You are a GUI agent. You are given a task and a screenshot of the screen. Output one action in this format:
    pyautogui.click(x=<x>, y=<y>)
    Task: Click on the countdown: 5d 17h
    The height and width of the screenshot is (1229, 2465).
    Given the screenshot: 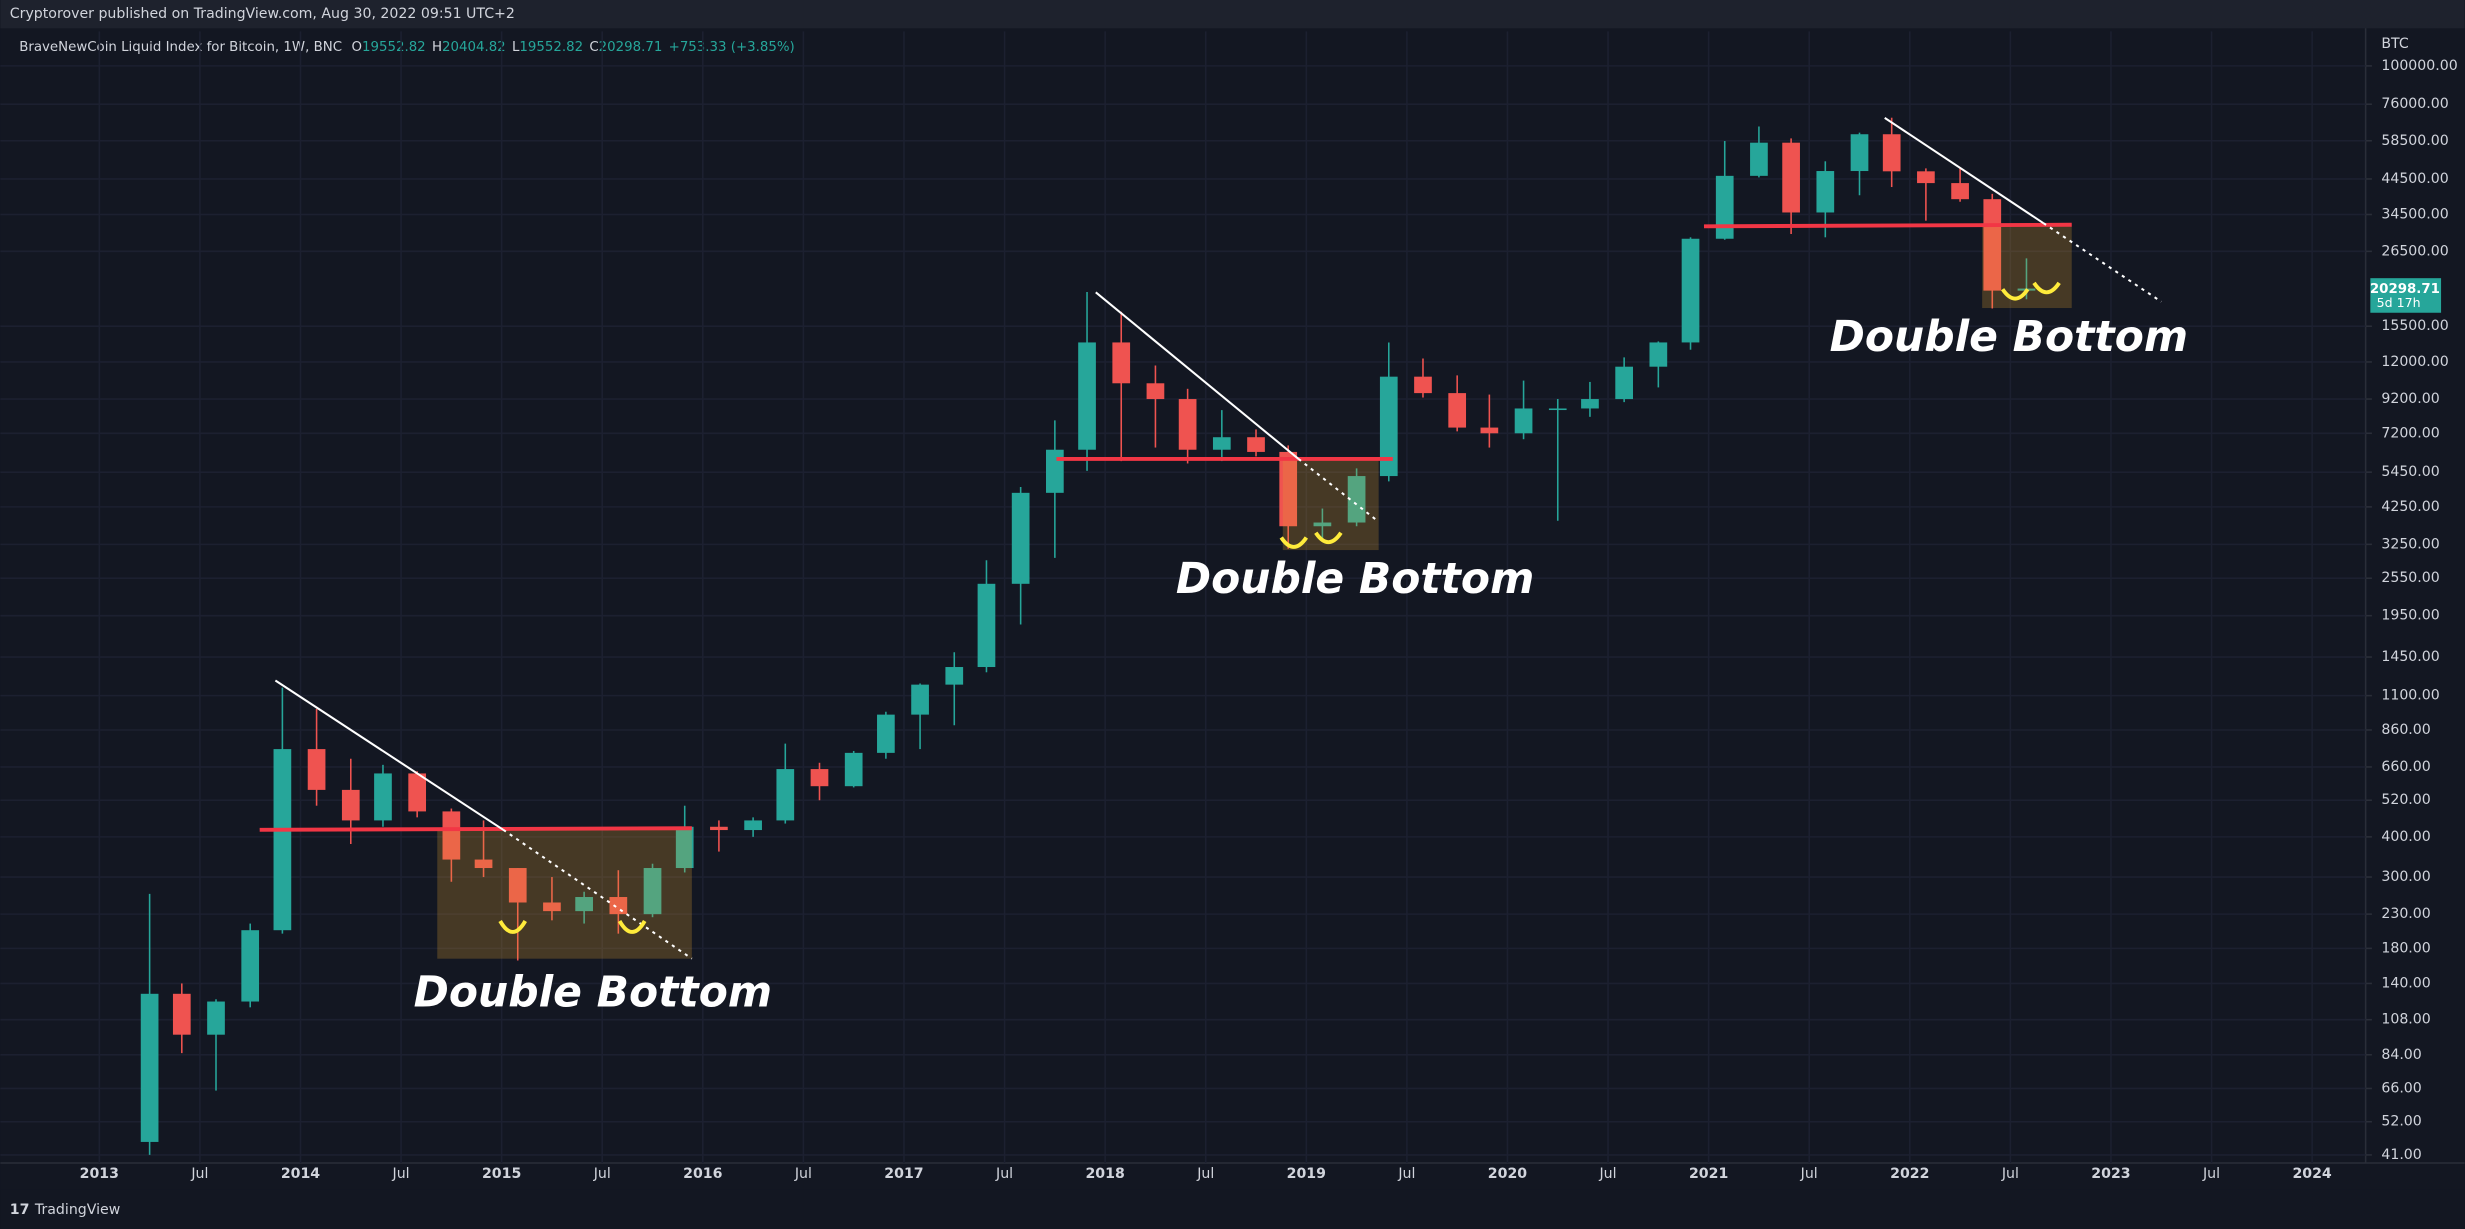 What is the action you would take?
    pyautogui.click(x=2399, y=302)
    